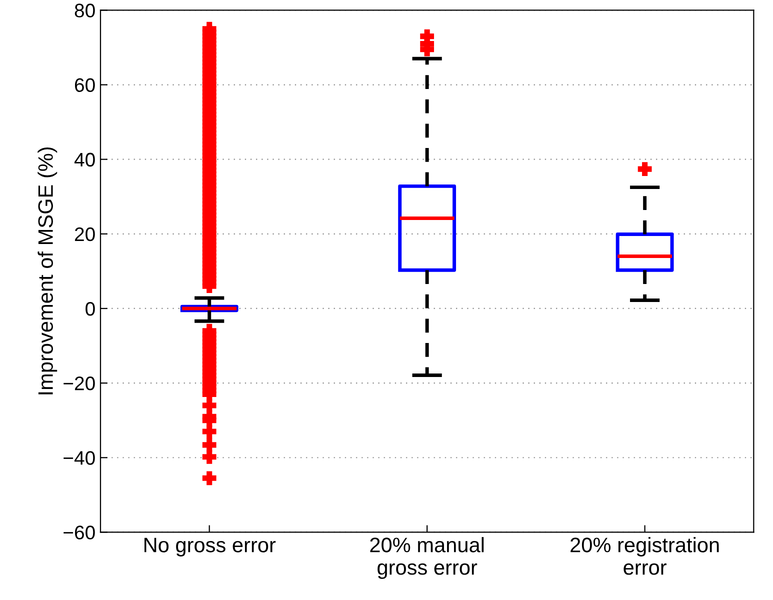 The image size is (773, 600). What do you see at coordinates (84, 11) in the screenshot?
I see `y-tick-label: 80` at bounding box center [84, 11].